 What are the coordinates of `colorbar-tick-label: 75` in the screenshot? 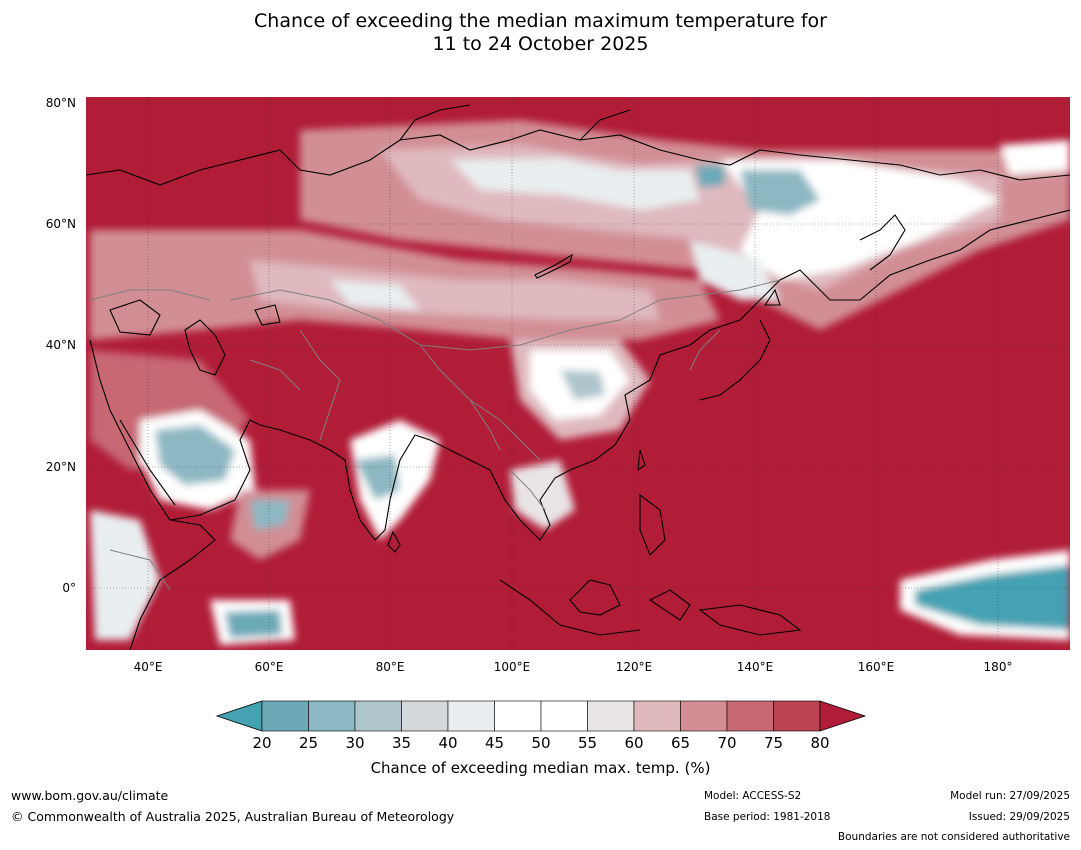 It's located at (773, 743).